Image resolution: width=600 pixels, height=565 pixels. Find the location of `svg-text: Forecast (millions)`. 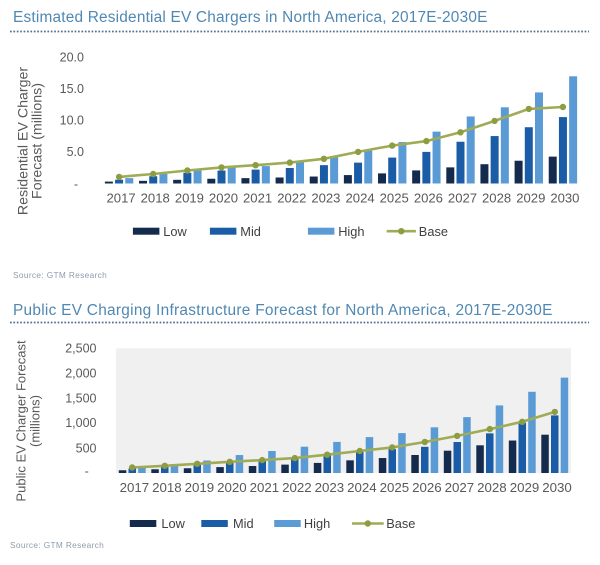

svg-text: Forecast (millions) is located at coordinates (38, 141).